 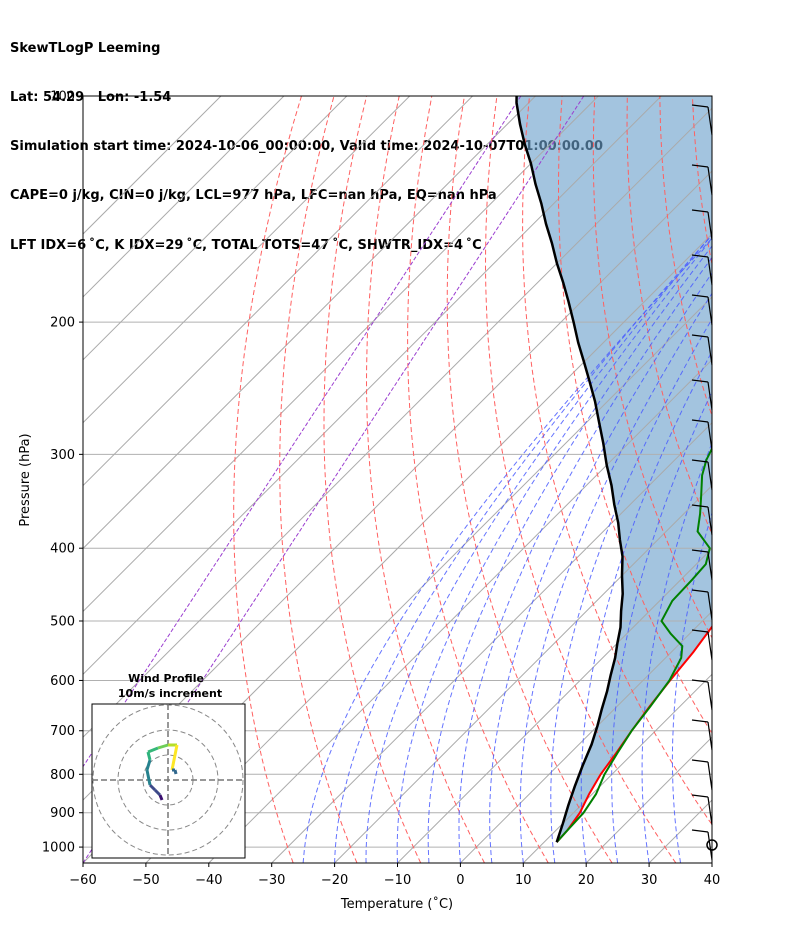 What do you see at coordinates (62, 731) in the screenshot?
I see `y-tick-label: 700` at bounding box center [62, 731].